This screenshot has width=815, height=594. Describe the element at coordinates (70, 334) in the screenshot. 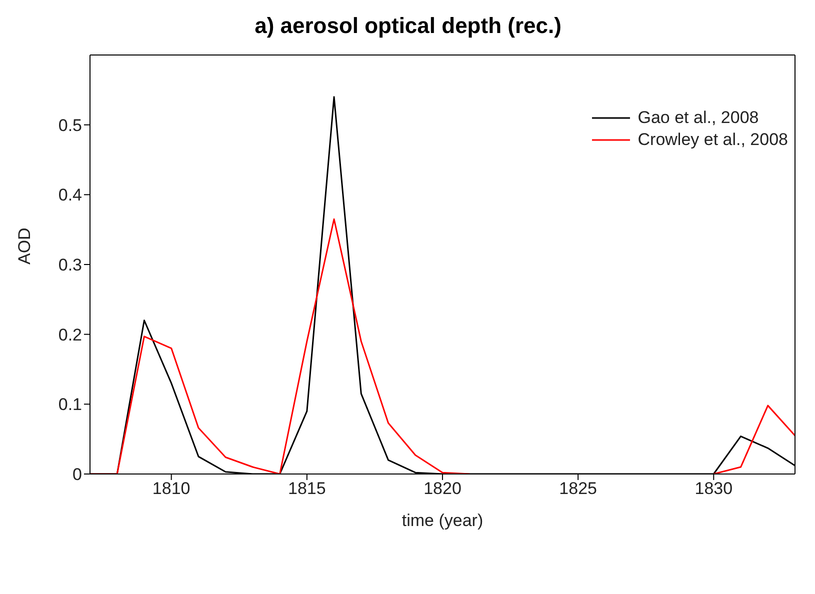

I see `y-tick-label: 0.2` at that location.